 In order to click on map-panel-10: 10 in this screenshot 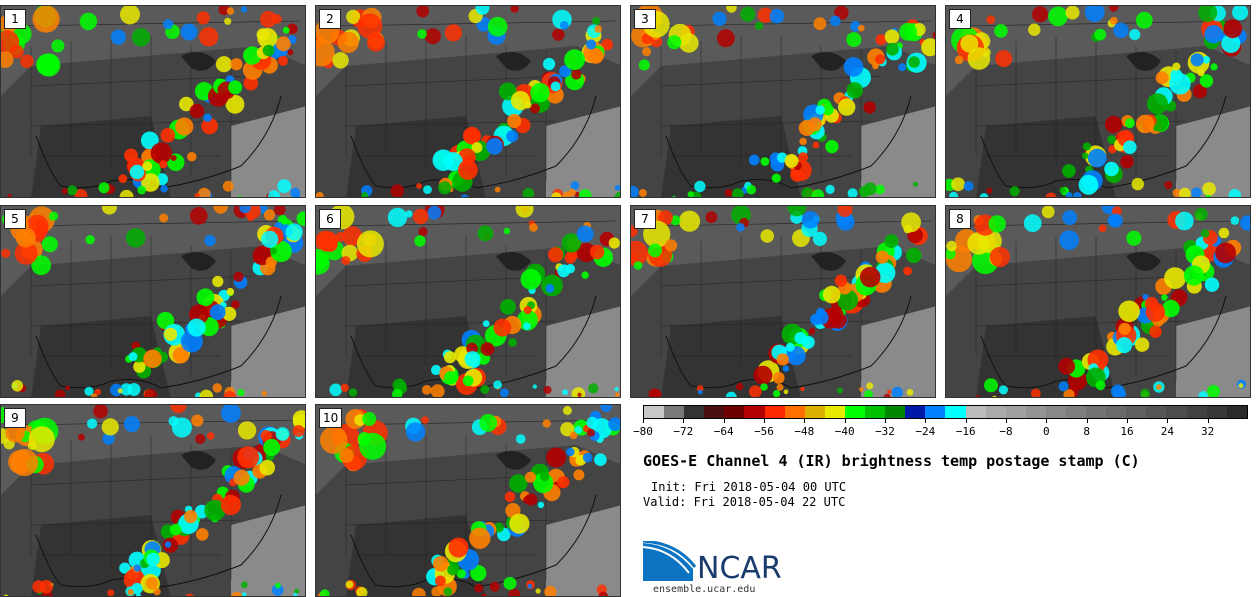, I will do `click(468, 500)`.